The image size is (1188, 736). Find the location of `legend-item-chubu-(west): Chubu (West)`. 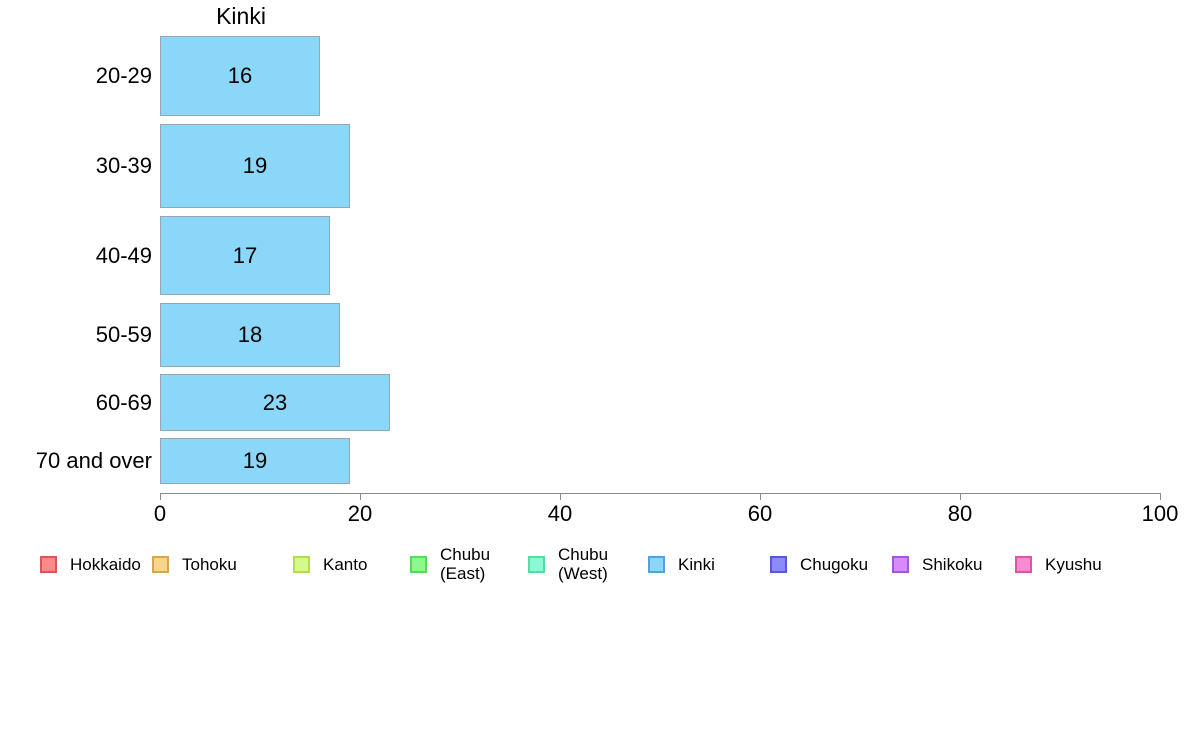

legend-item-chubu-(west): Chubu (West) is located at coordinates (568, 564).